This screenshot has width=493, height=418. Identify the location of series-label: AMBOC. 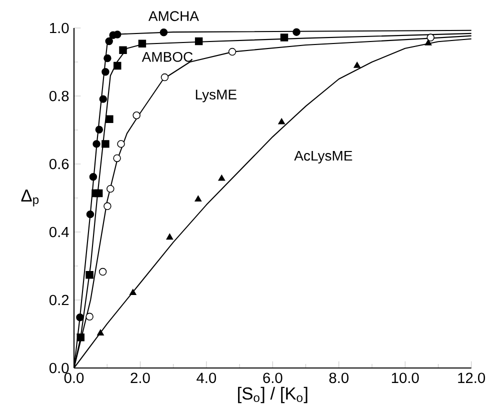
(167, 57).